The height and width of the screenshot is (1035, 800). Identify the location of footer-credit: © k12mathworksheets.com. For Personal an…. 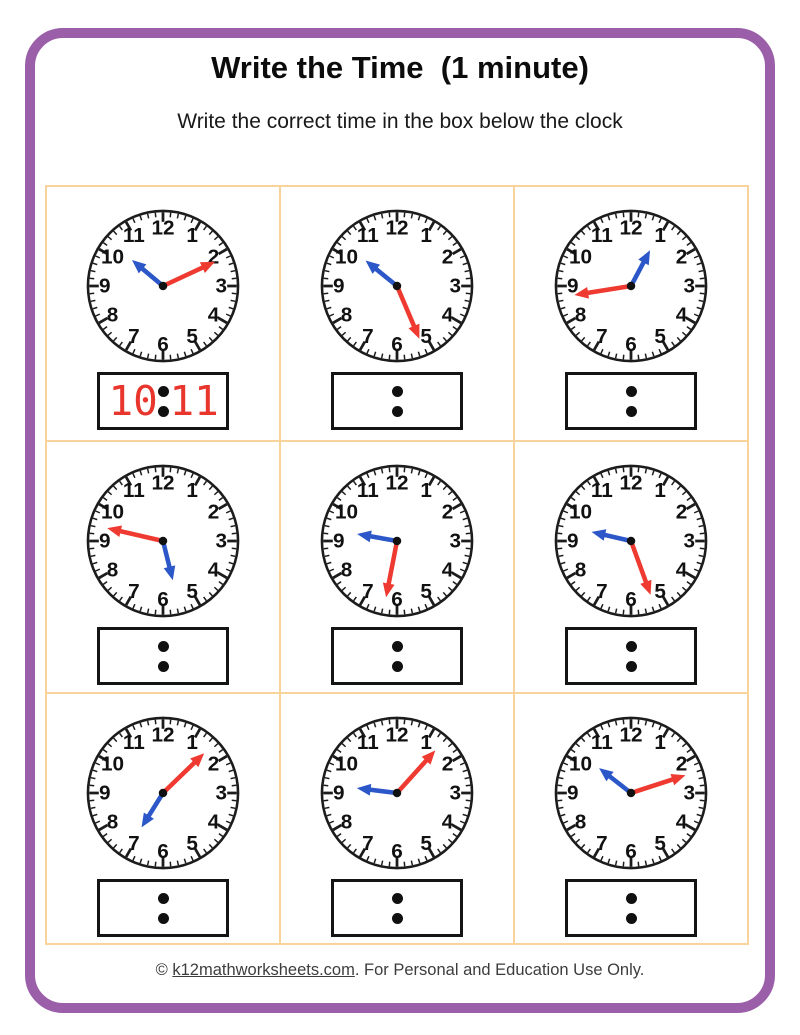
(400, 970).